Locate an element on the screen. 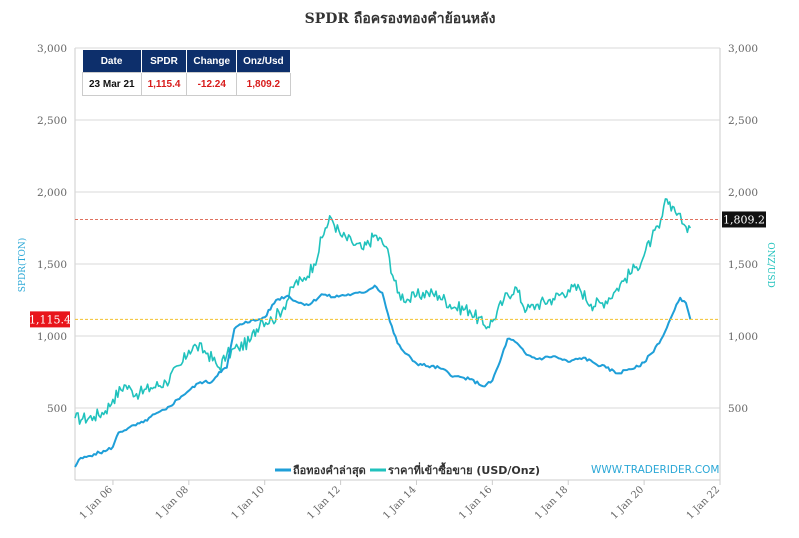  header-spdr: SPDR is located at coordinates (164, 61).